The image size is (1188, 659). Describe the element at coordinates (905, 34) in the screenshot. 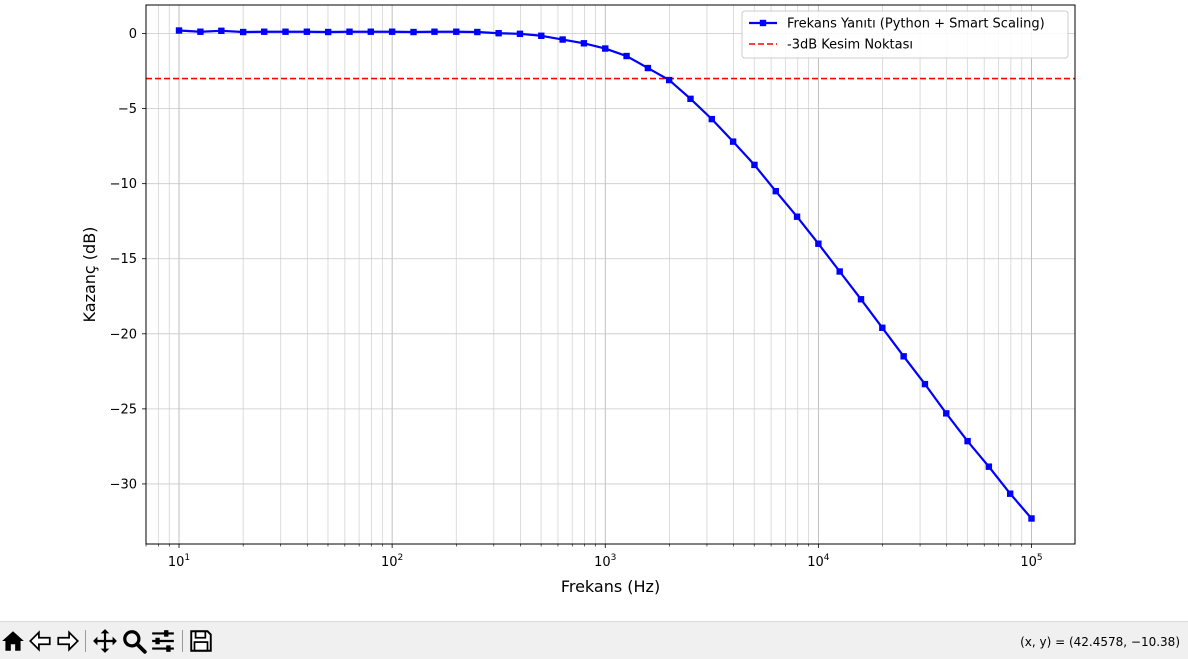

I see `legend-box` at that location.